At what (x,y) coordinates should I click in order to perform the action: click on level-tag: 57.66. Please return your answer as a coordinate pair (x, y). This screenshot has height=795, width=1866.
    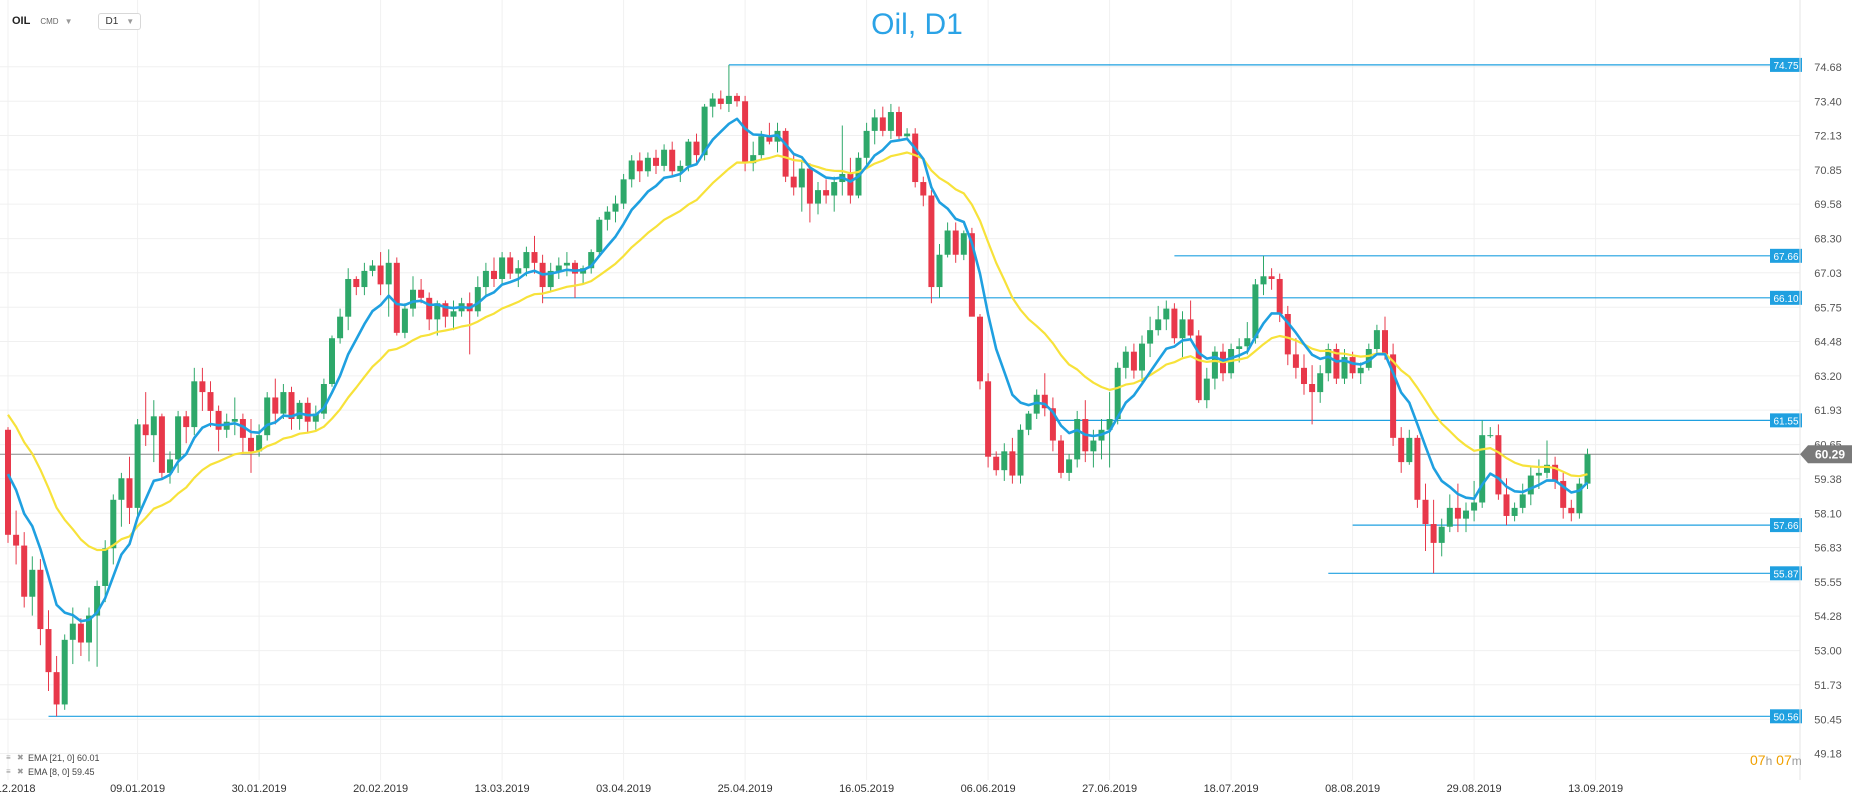
    Looking at the image, I should click on (1786, 525).